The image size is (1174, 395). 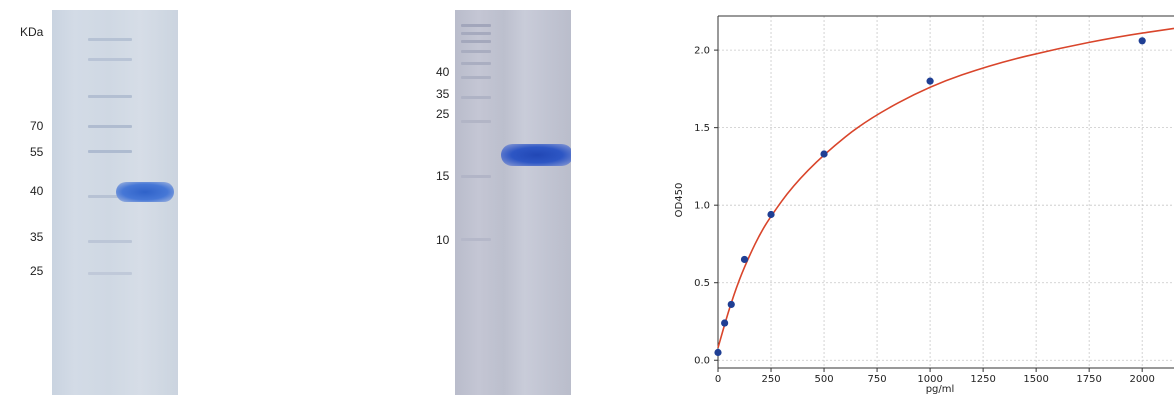 What do you see at coordinates (443, 176) in the screenshot?
I see `marker-label: 15` at bounding box center [443, 176].